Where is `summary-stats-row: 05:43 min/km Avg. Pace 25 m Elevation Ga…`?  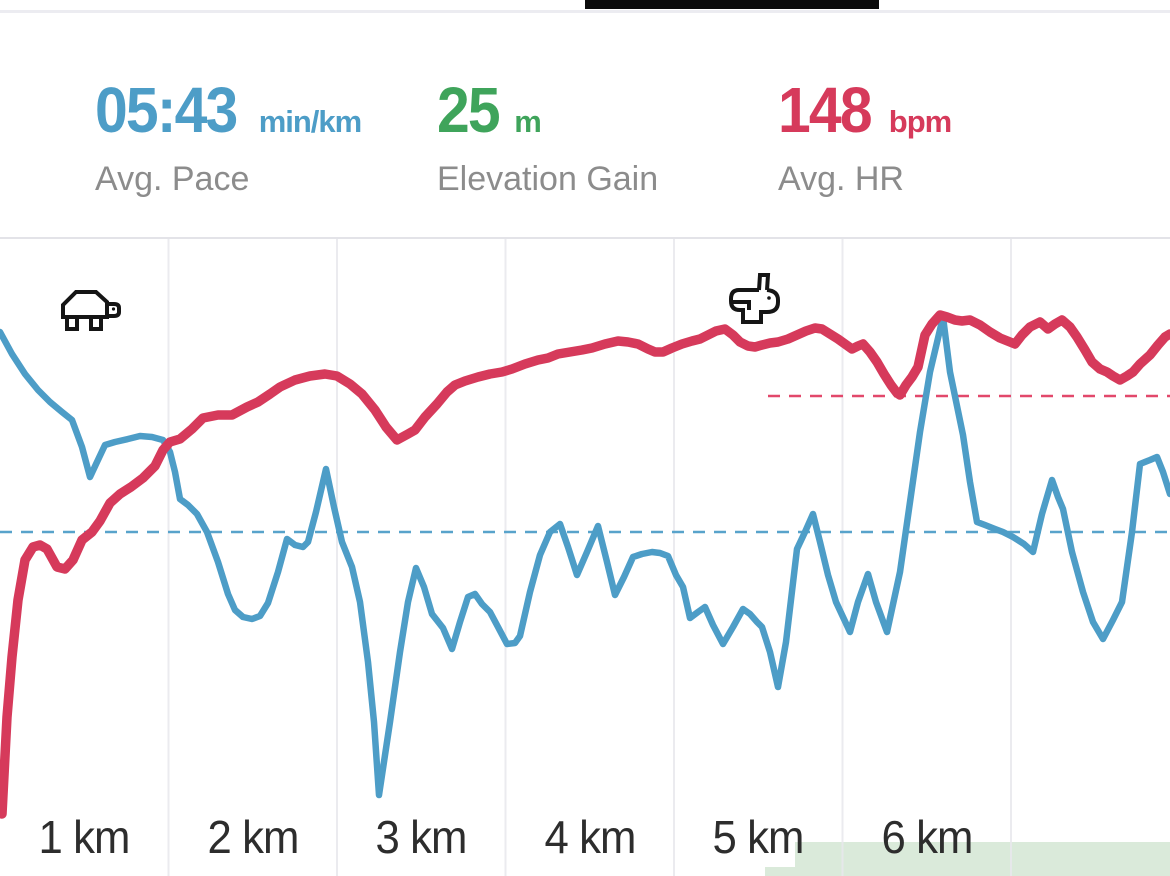 summary-stats-row: 05:43 min/km Avg. Pace 25 m Elevation Ga… is located at coordinates (585, 143).